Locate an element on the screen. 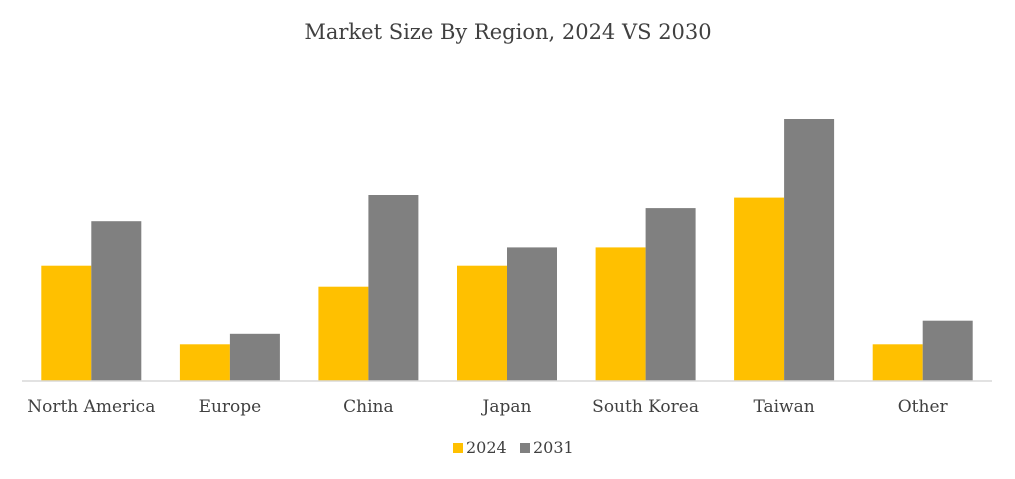 Image resolution: width=1015 pixels, height=479 pixels. x-tick-label: Europe is located at coordinates (230, 407).